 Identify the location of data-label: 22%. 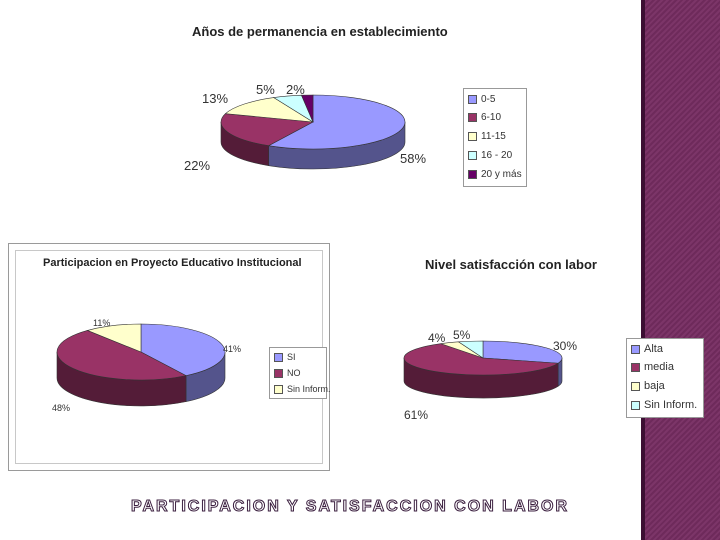
(197, 165).